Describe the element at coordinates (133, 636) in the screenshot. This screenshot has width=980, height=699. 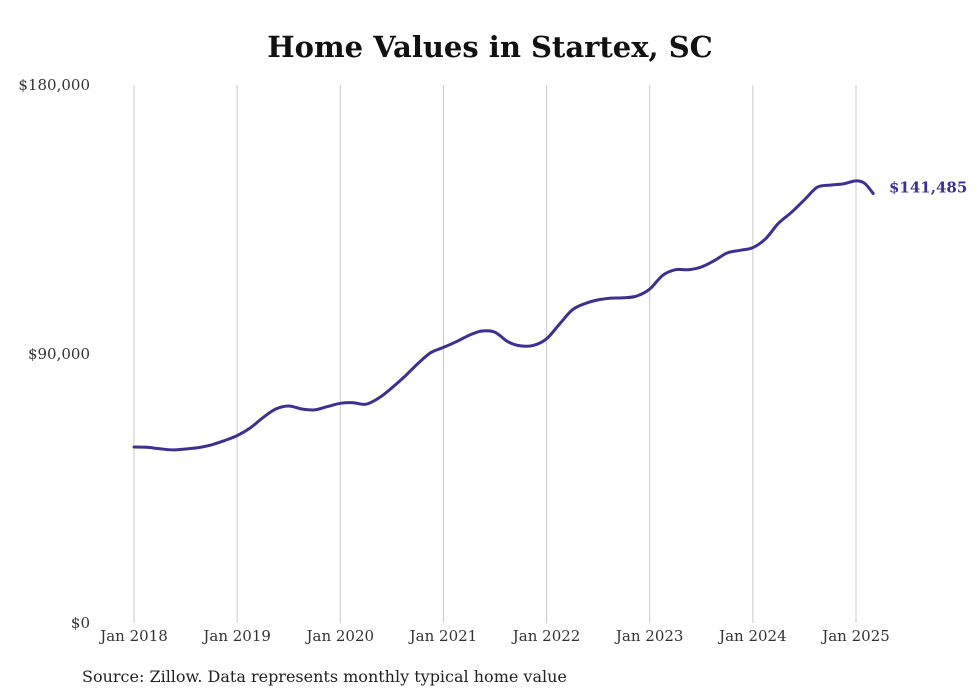
I see `x-tick-label: Jan 2018` at that location.